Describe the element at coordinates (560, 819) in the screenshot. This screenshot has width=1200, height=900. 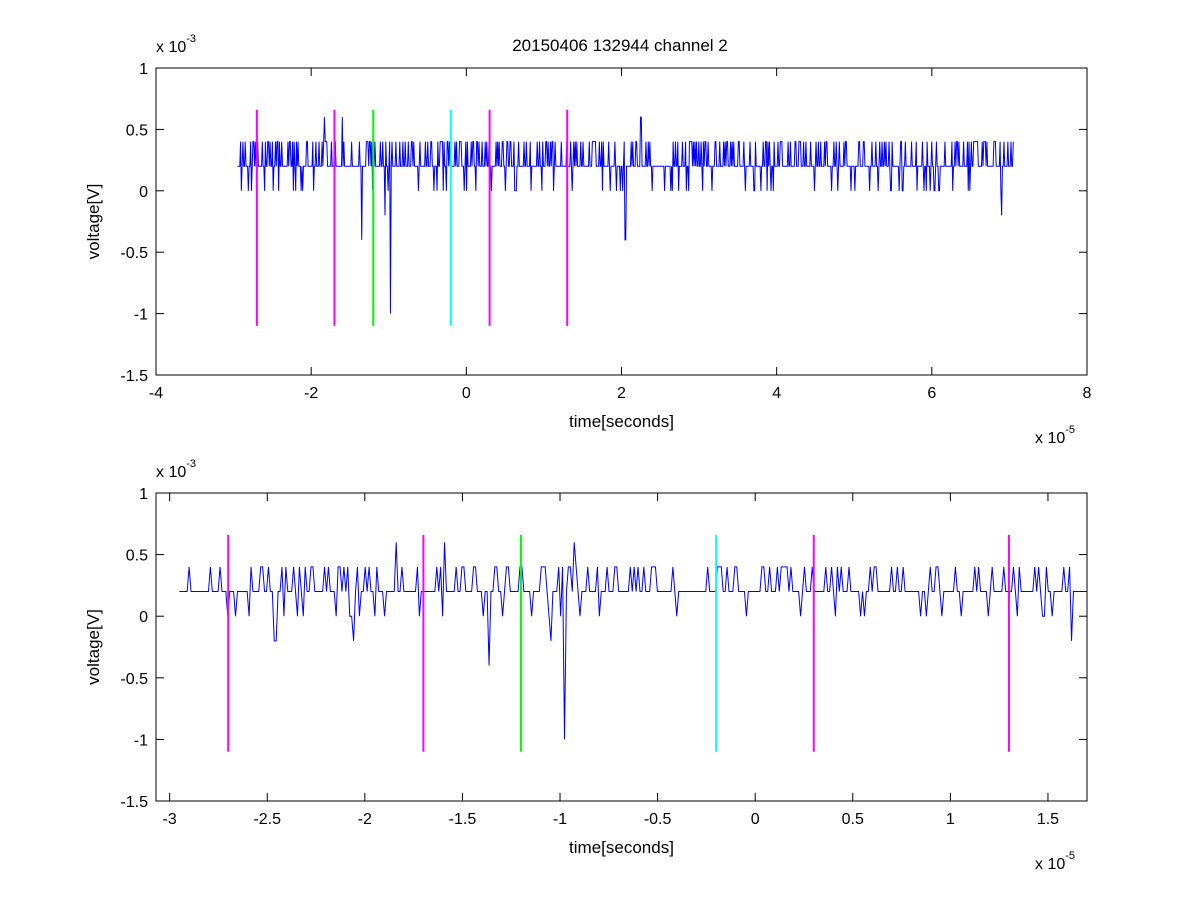
I see `x-tick-label: -1` at that location.